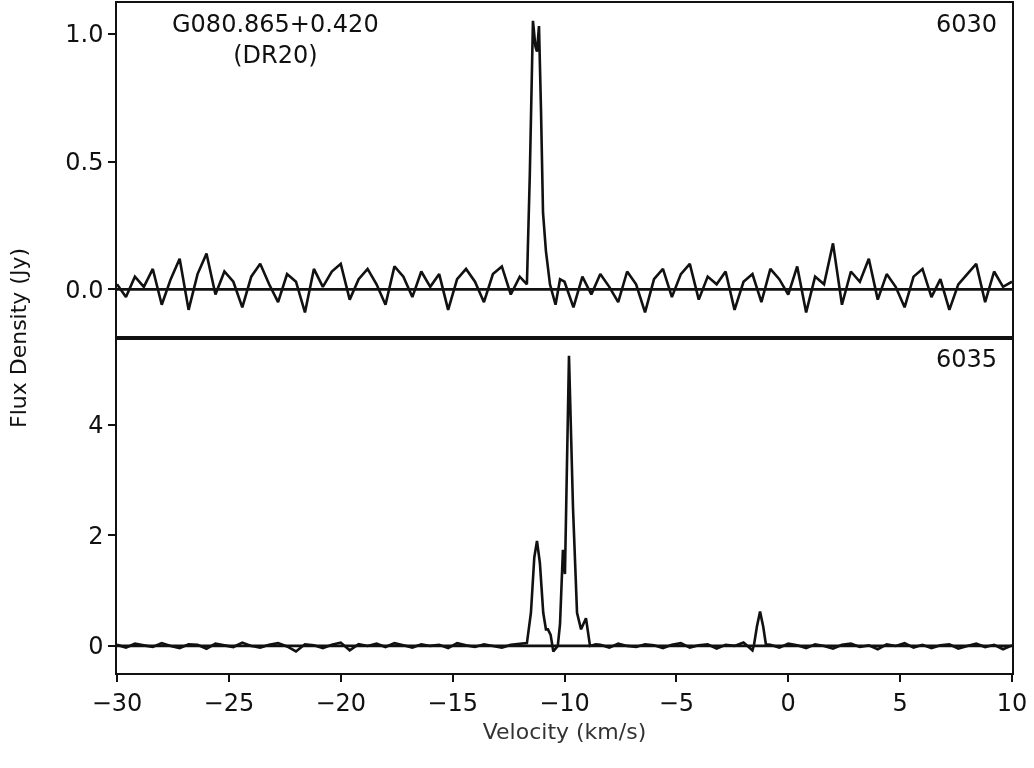 This screenshot has height=768, width=1034. Describe the element at coordinates (84, 34) in the screenshot. I see `y-tick-label: 1.0` at that location.